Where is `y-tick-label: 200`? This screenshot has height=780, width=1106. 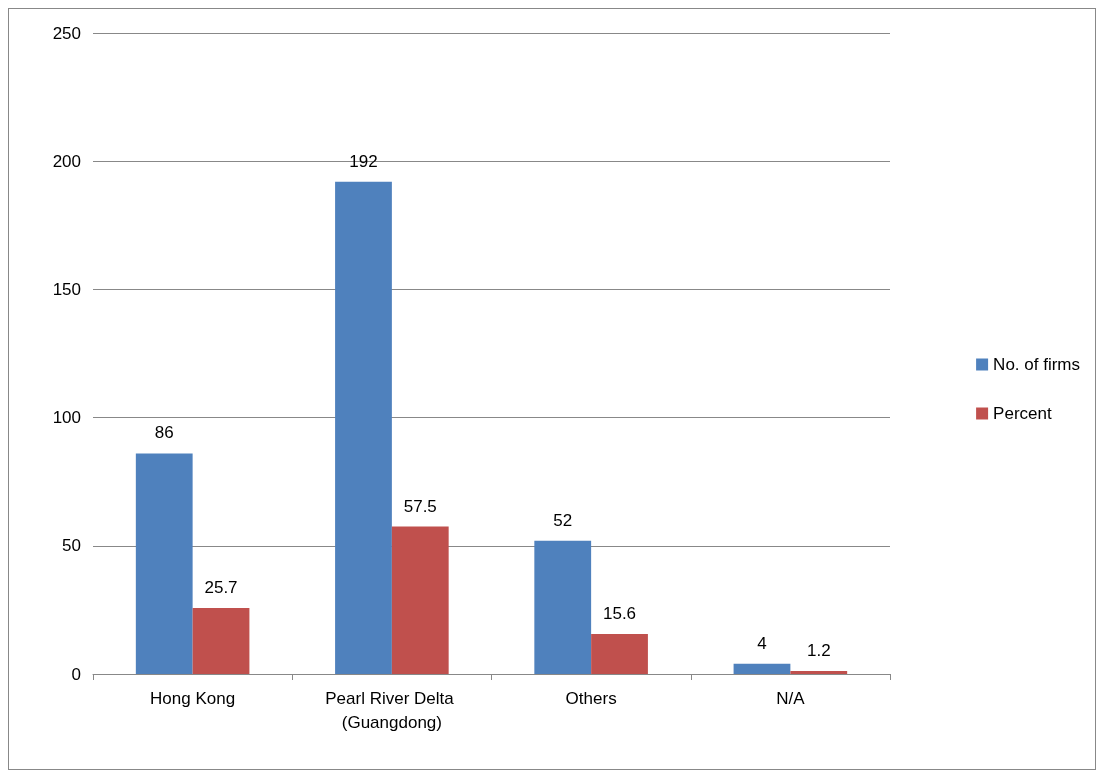 y-tick-label: 200 is located at coordinates (66, 161).